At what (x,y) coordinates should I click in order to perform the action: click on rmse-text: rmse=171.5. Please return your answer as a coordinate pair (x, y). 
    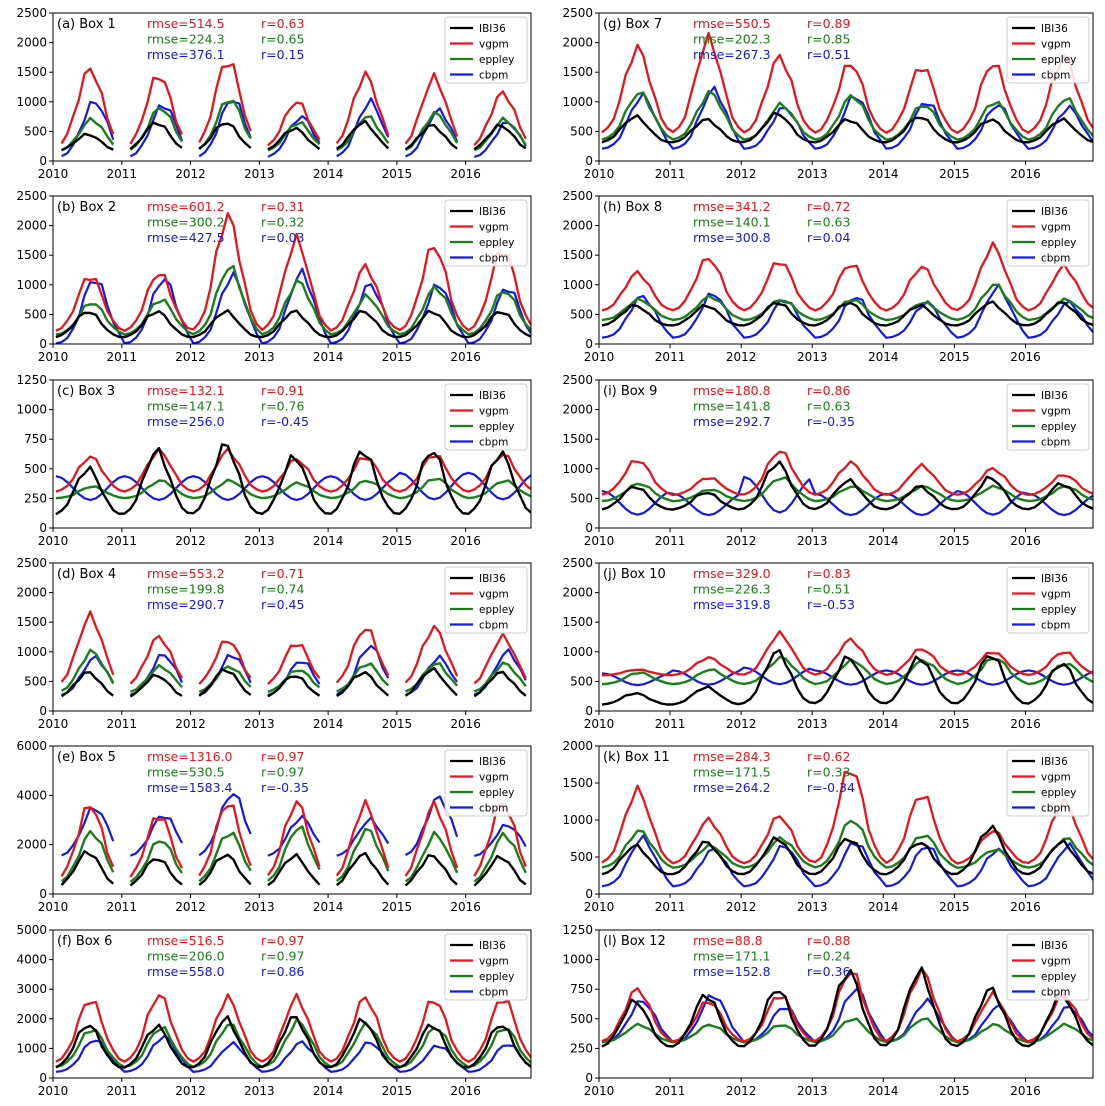
    Looking at the image, I should click on (732, 772).